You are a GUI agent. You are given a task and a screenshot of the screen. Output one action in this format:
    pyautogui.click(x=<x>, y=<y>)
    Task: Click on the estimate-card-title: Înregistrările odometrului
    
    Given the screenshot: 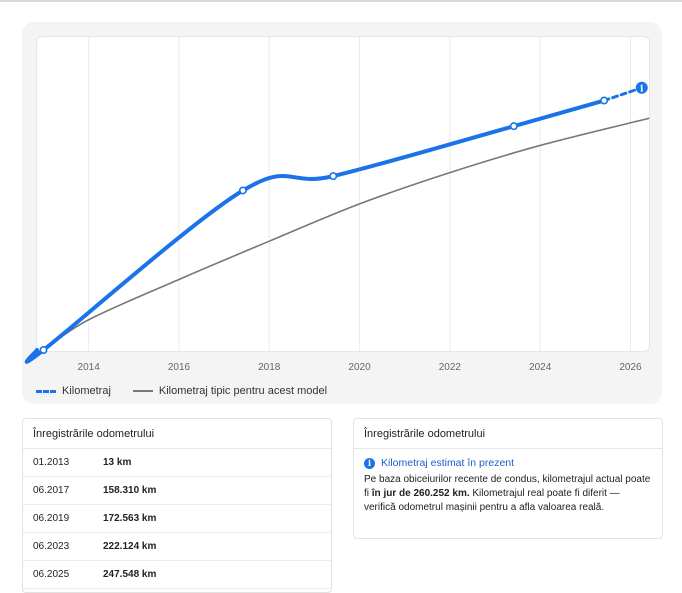 What is the action you would take?
    pyautogui.click(x=508, y=434)
    